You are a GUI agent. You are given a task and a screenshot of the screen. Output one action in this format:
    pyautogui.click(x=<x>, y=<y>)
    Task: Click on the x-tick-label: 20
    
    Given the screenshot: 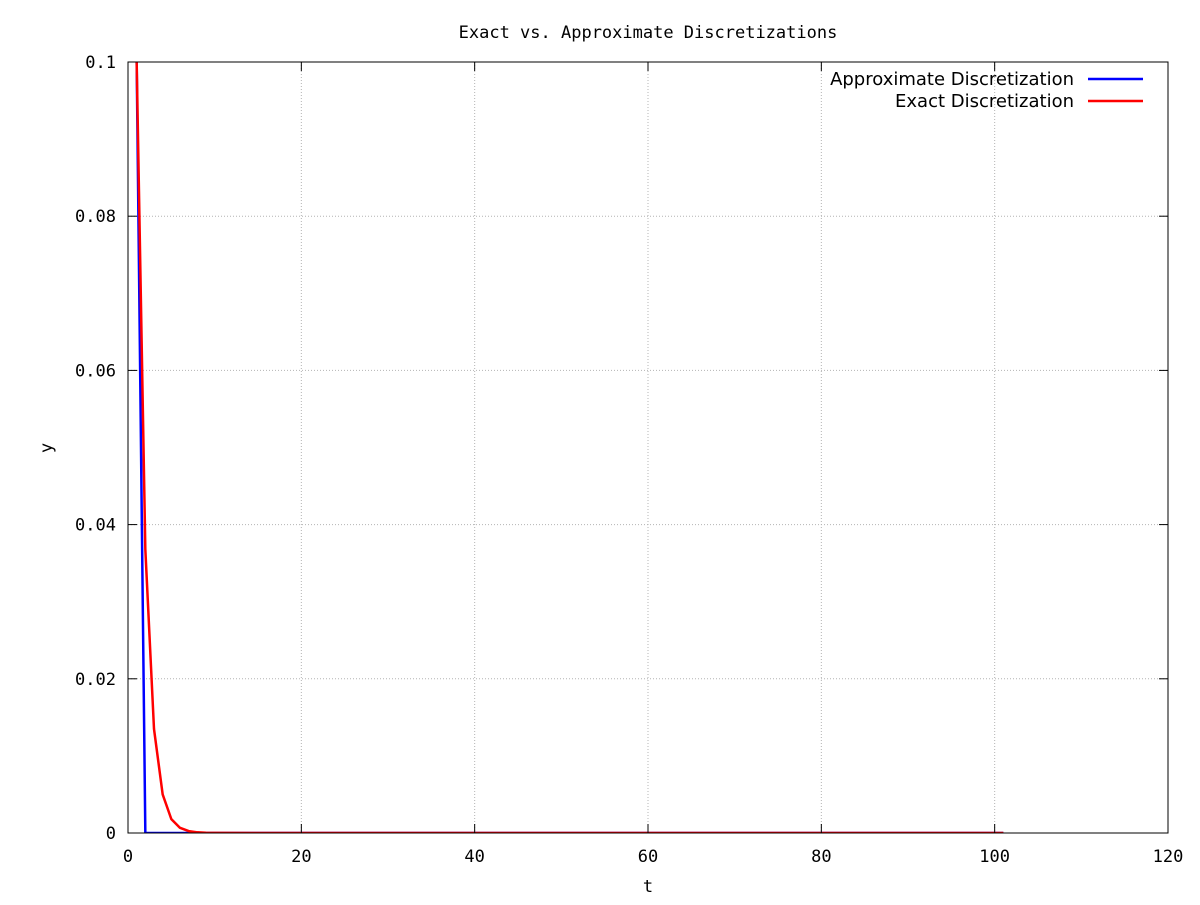 What is the action you would take?
    pyautogui.click(x=301, y=857)
    